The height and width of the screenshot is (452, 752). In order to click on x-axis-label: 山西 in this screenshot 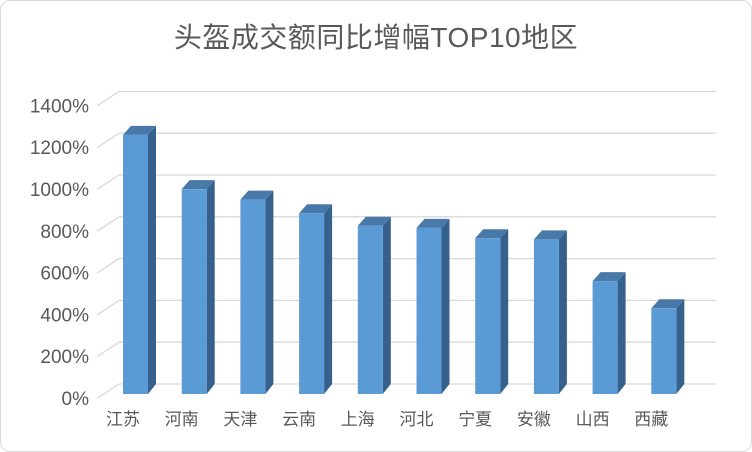, I will do `click(593, 419)`.